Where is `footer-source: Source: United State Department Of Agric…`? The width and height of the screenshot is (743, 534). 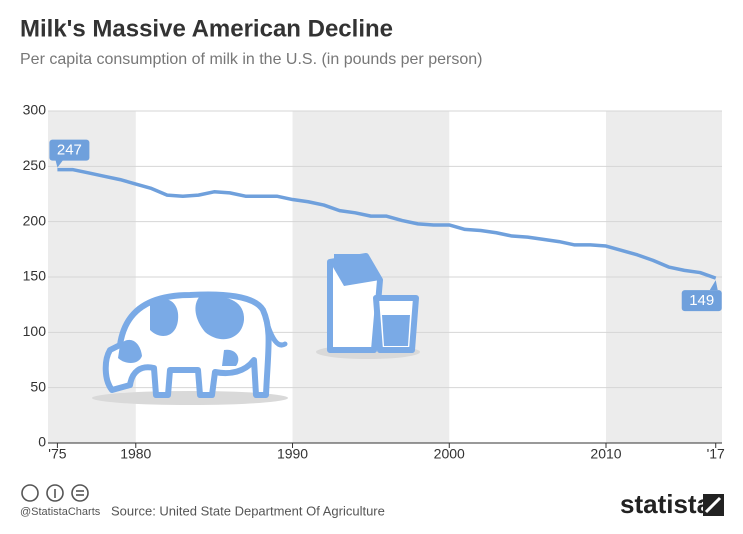 footer-source: Source: United State Department Of Agric… is located at coordinates (248, 510).